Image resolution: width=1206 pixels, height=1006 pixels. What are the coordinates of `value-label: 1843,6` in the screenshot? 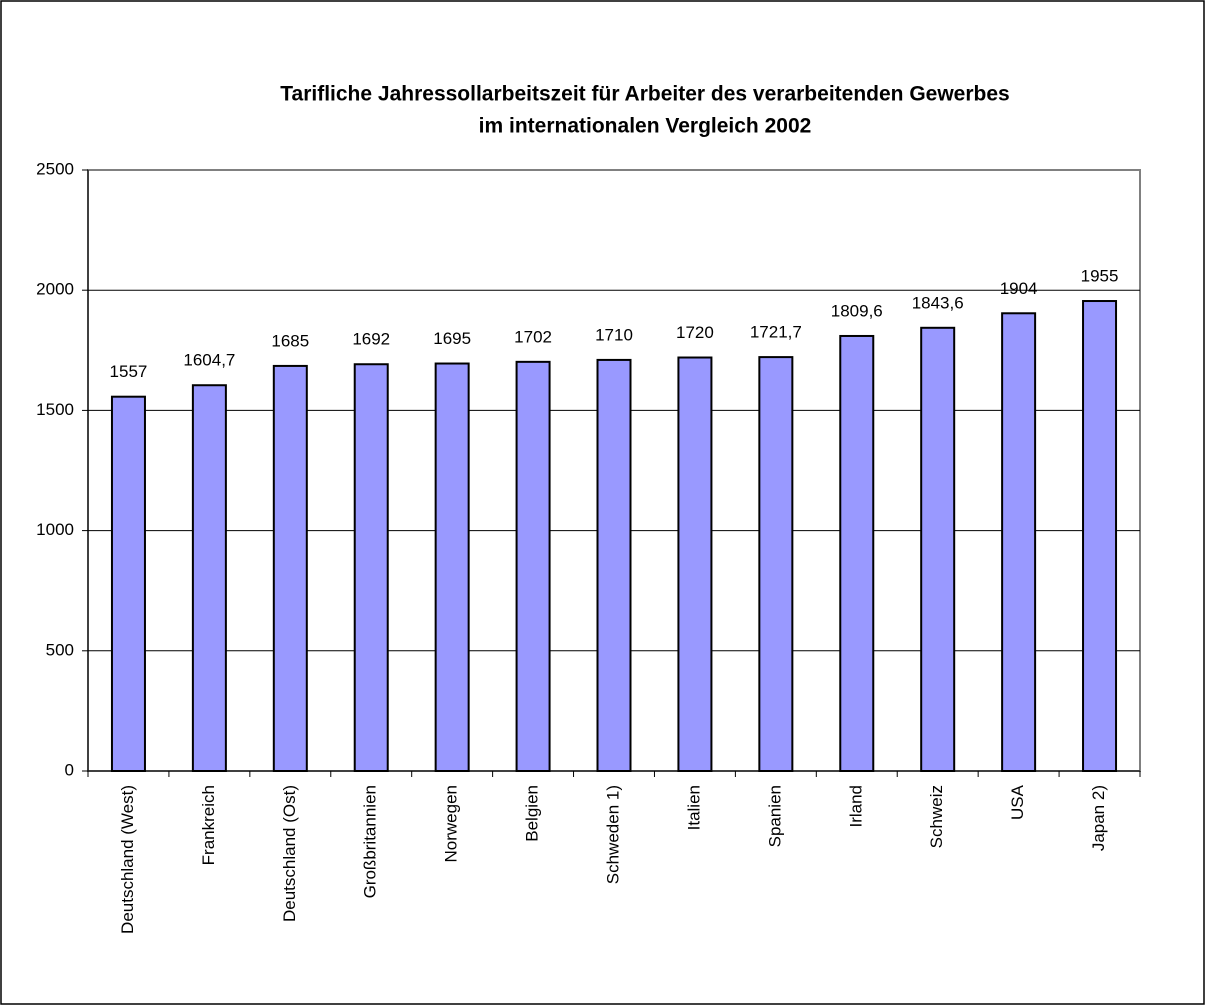 It's located at (938, 302).